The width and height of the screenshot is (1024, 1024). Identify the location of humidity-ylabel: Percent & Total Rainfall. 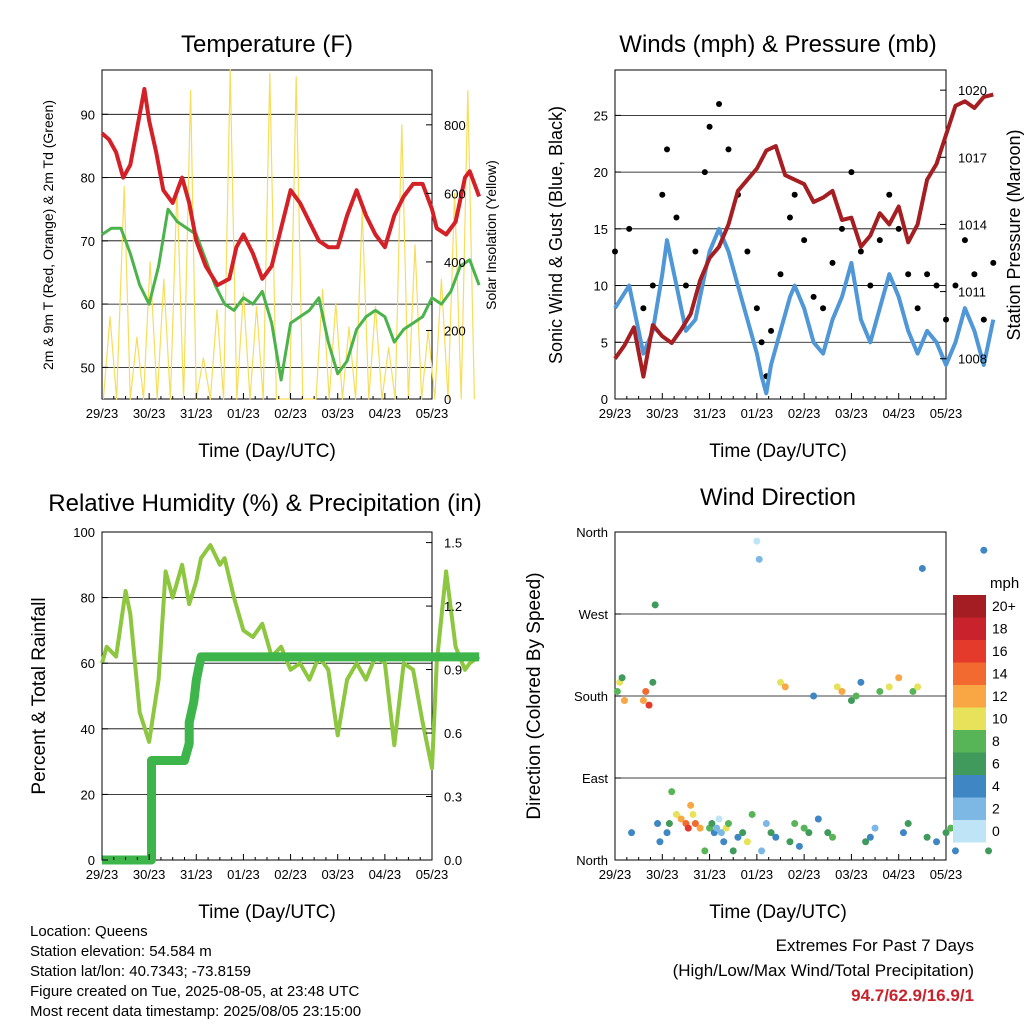
(39, 695).